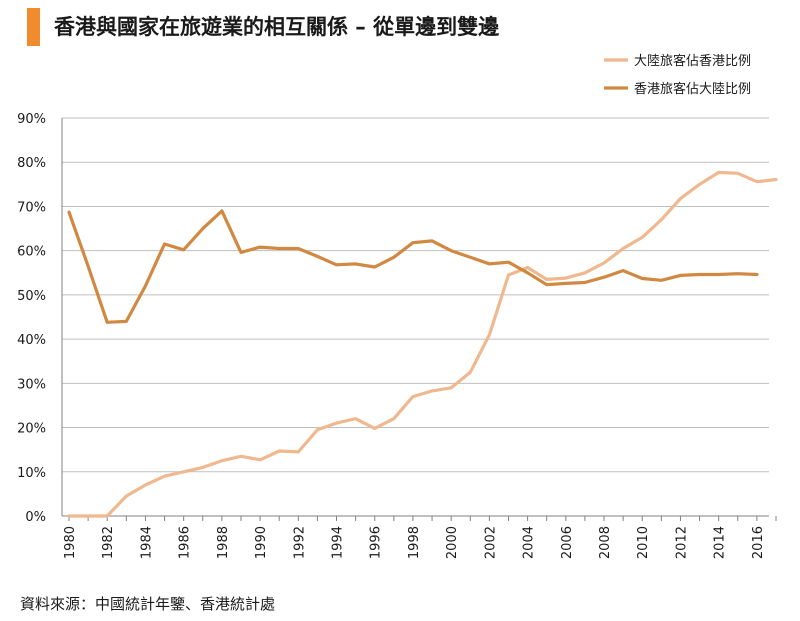  Describe the element at coordinates (261, 542) in the screenshot. I see `x-tick-label: 1990` at that location.